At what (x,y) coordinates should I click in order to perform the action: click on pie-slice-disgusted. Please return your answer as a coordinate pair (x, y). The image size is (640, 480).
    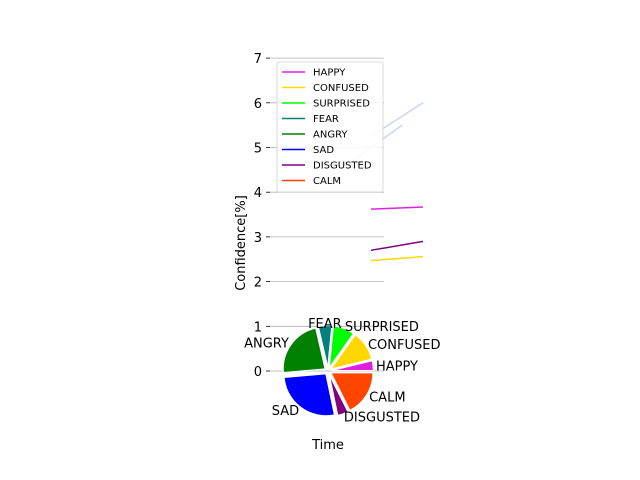
    Looking at the image, I should click on (338, 395).